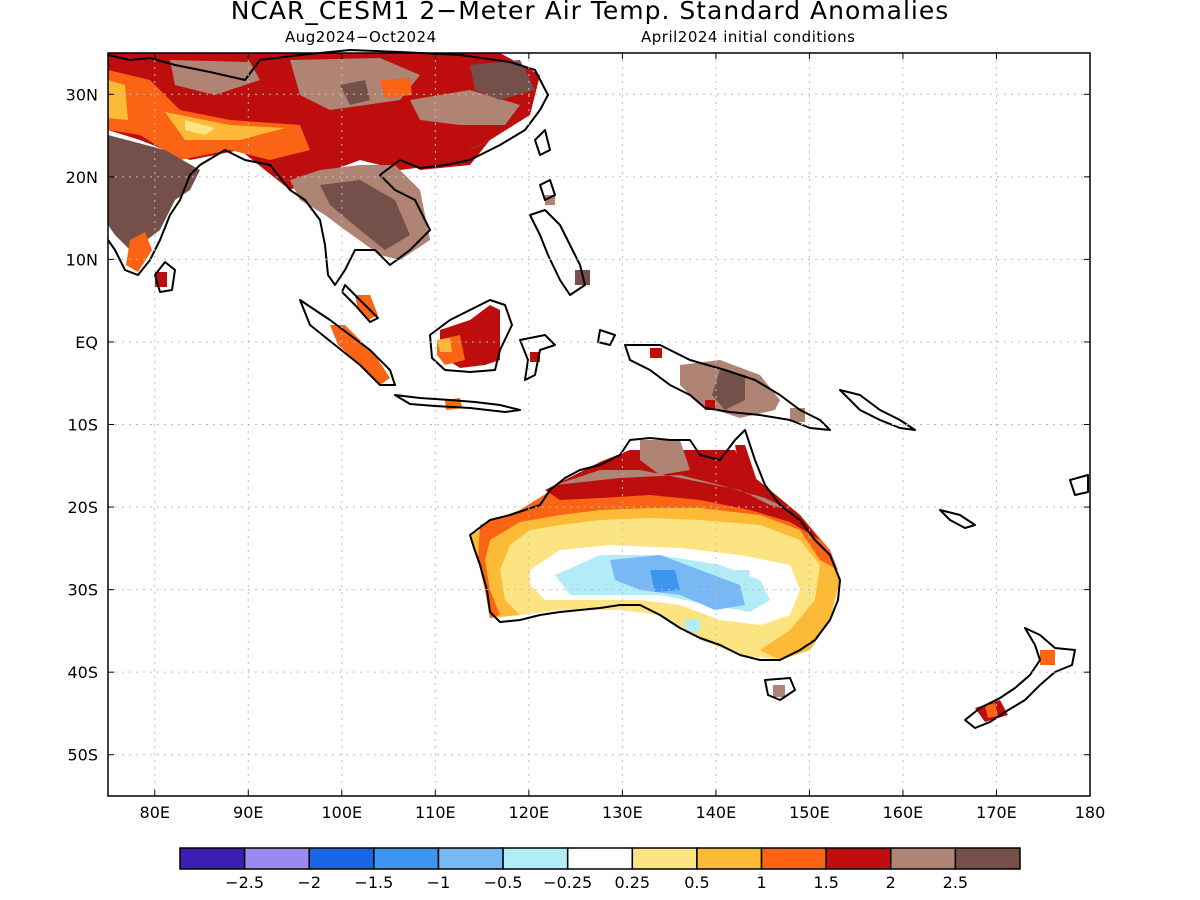 Image resolution: width=1200 pixels, height=900 pixels. Describe the element at coordinates (155, 812) in the screenshot. I see `lon-tick-label: 80E` at that location.